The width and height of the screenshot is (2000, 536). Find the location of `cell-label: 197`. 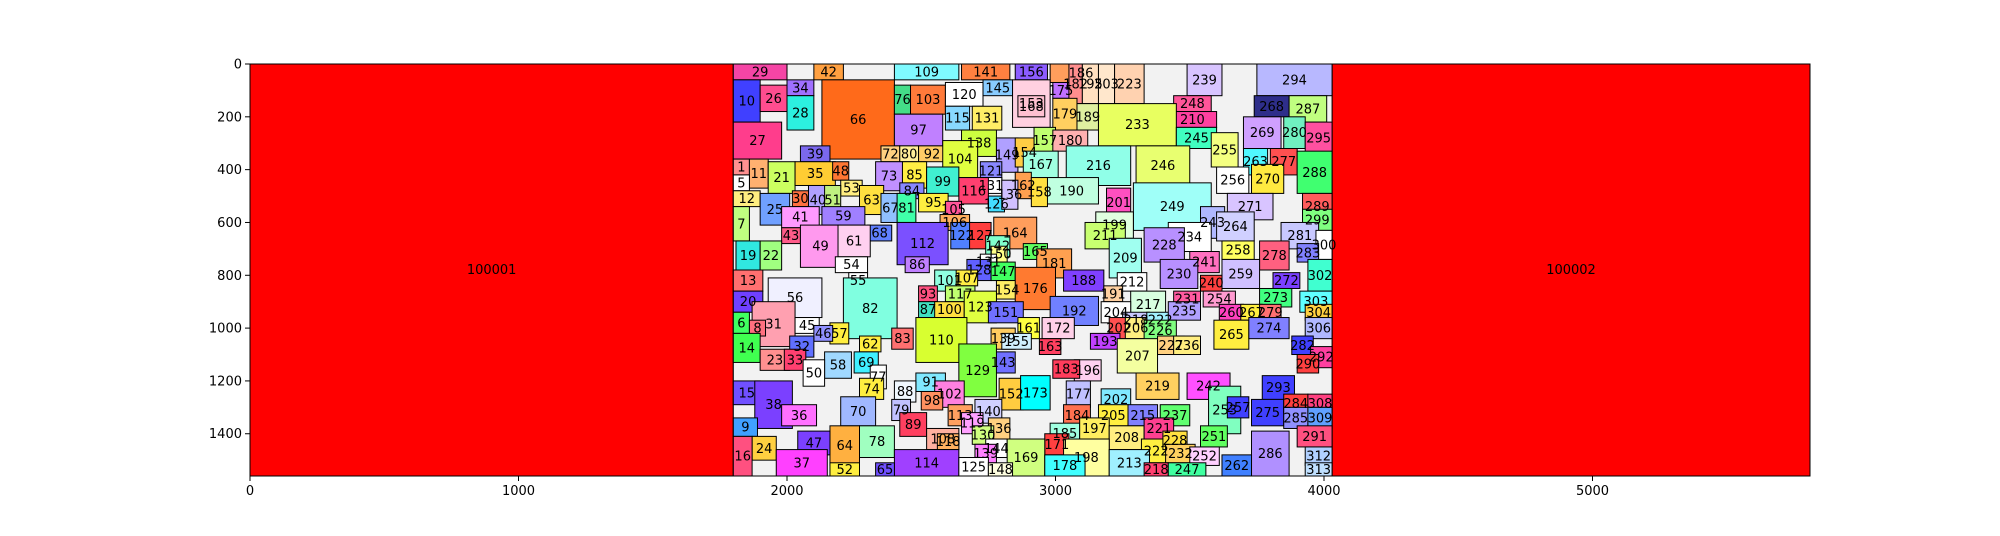

cell-label: 197 is located at coordinates (1094, 429).